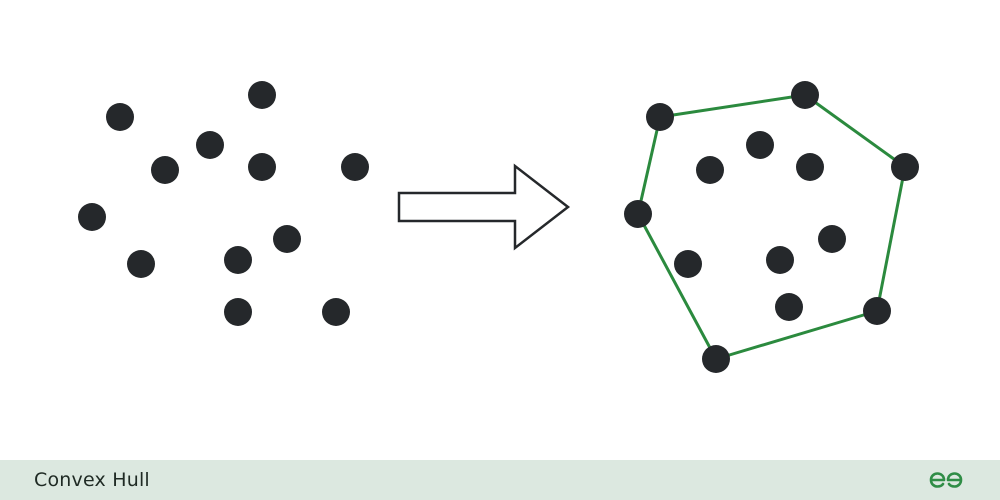 Image resolution: width=1000 pixels, height=500 pixels. I want to click on input-point-set, so click(223, 203).